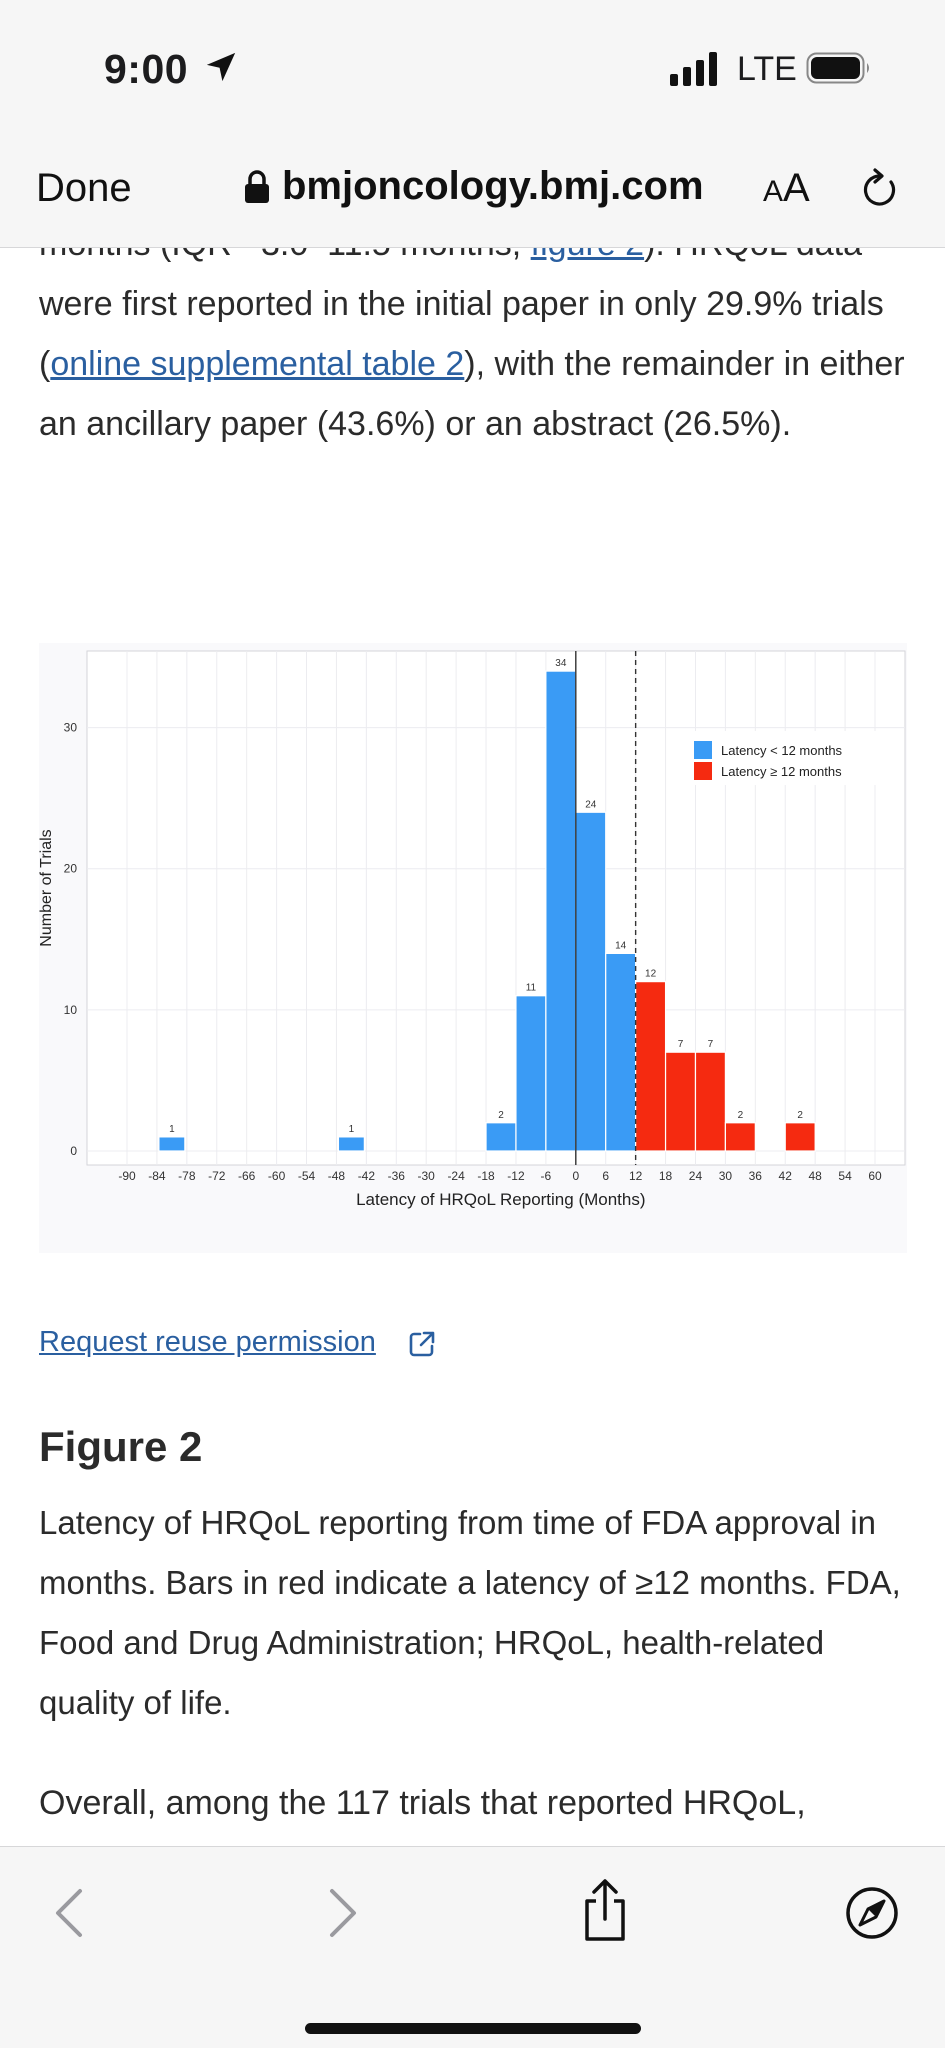 Image resolution: width=945 pixels, height=2048 pixels. Describe the element at coordinates (636, 1176) in the screenshot. I see `x-tick-label: 12` at that location.